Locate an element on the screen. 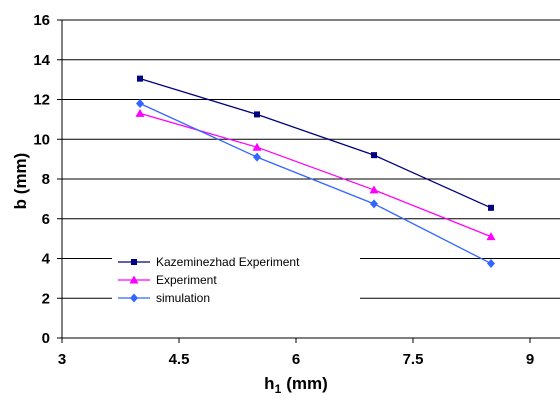 The height and width of the screenshot is (401, 560). y-tick-label: 14 is located at coordinates (41, 60).